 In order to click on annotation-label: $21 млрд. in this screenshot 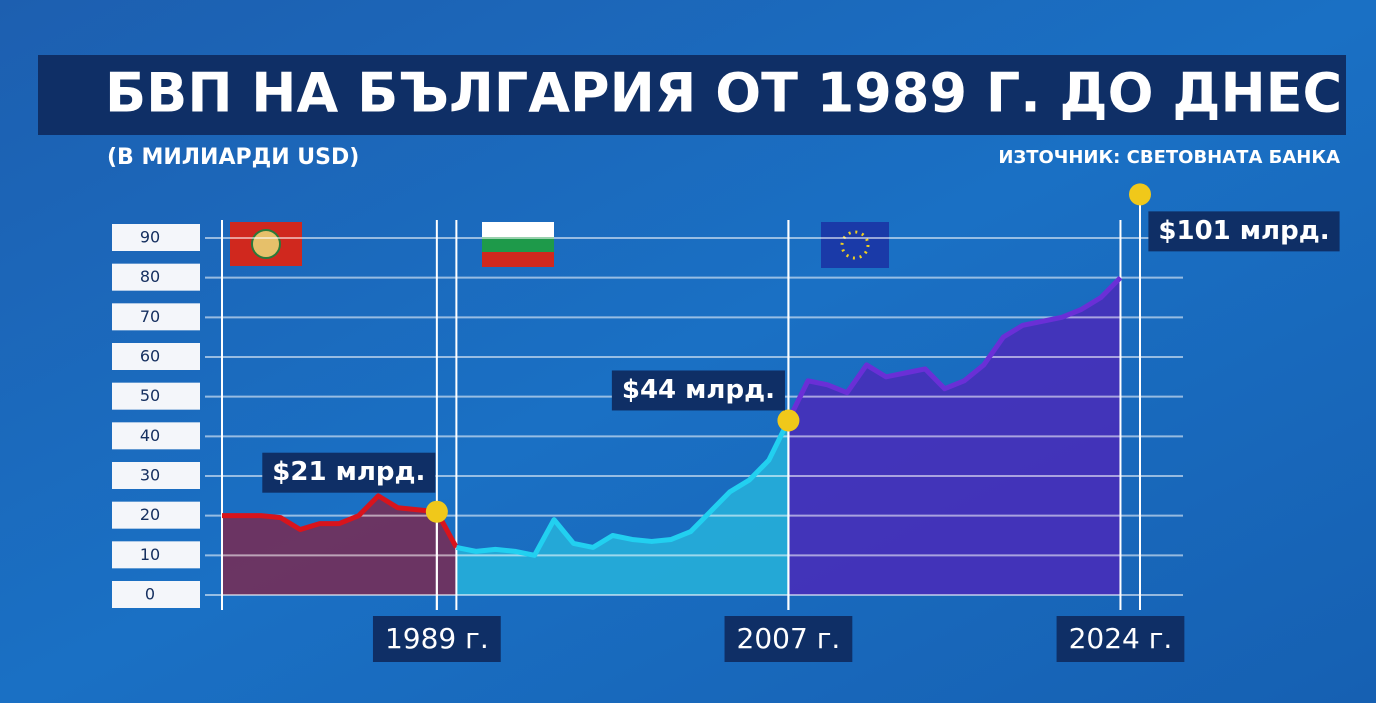, I will do `click(348, 472)`.